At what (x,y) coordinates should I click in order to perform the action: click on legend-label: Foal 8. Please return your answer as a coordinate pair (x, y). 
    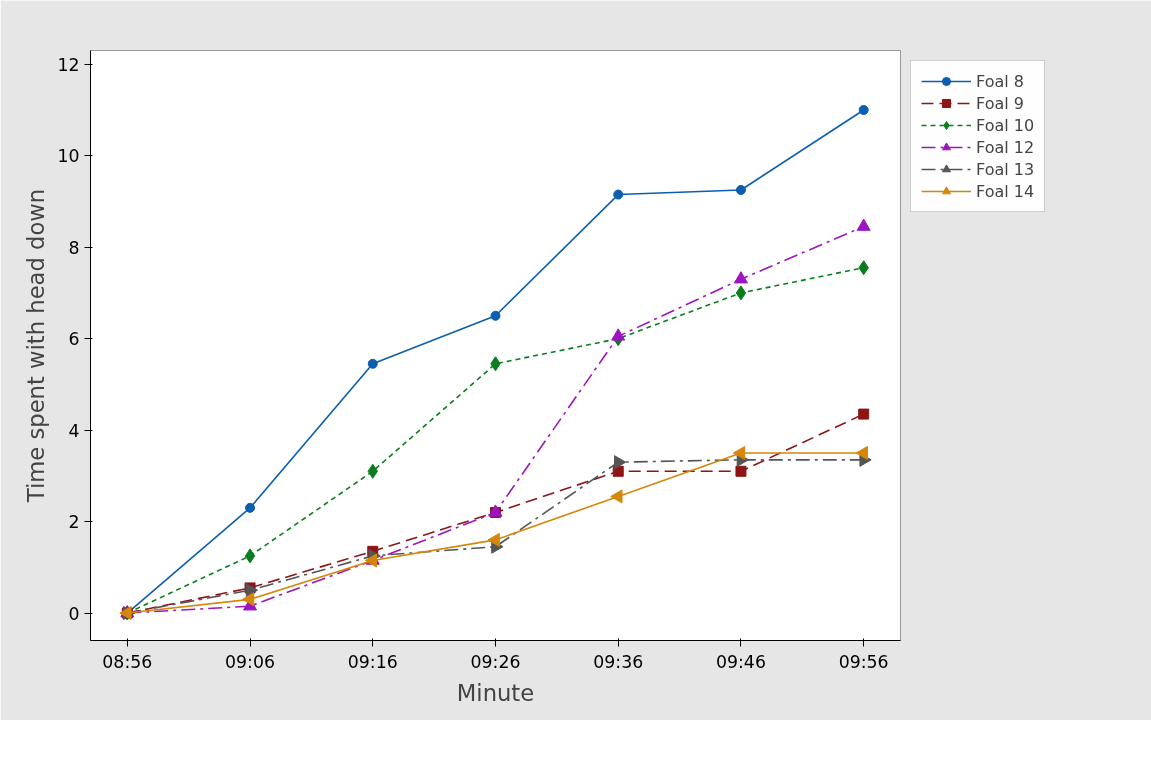
    Looking at the image, I should click on (1000, 81).